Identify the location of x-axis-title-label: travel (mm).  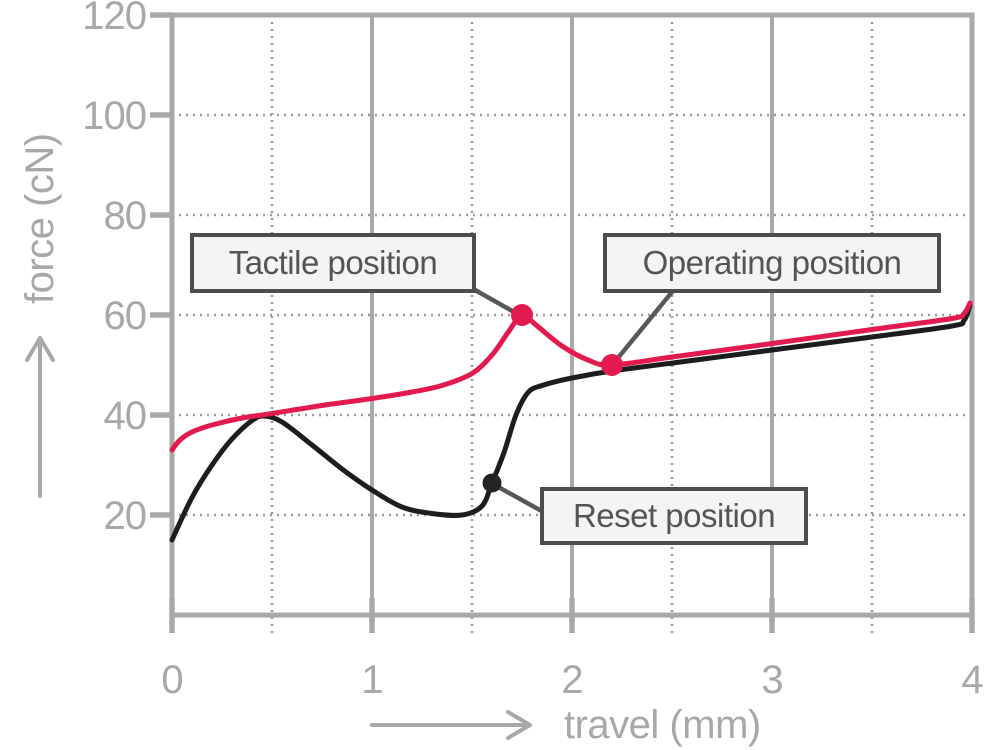
(662, 724).